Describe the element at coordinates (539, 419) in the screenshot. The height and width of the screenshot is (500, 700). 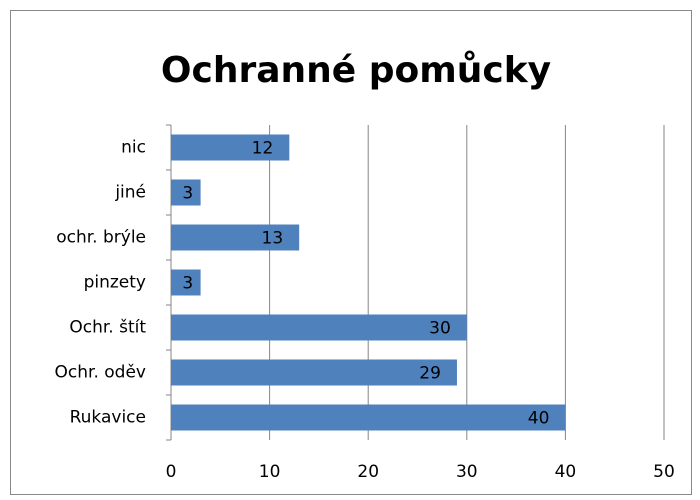
I see `data-label: 40` at that location.